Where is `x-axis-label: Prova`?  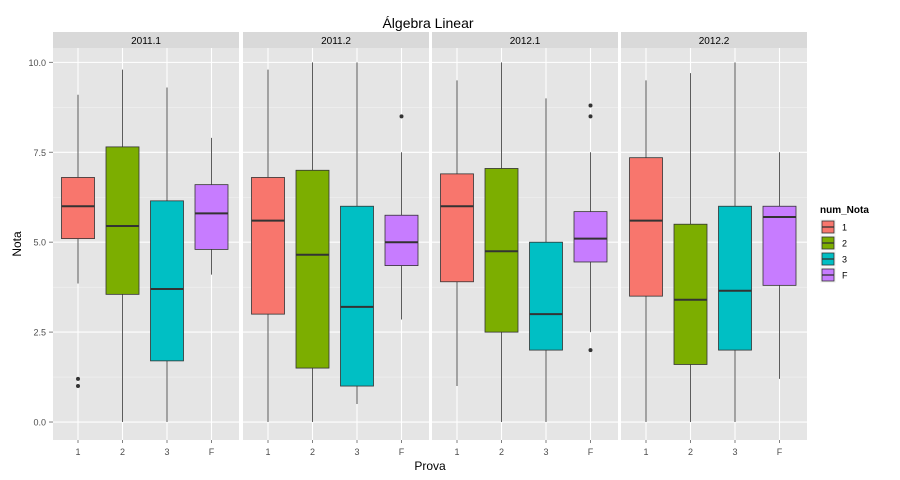 x-axis-label: Prova is located at coordinates (430, 466).